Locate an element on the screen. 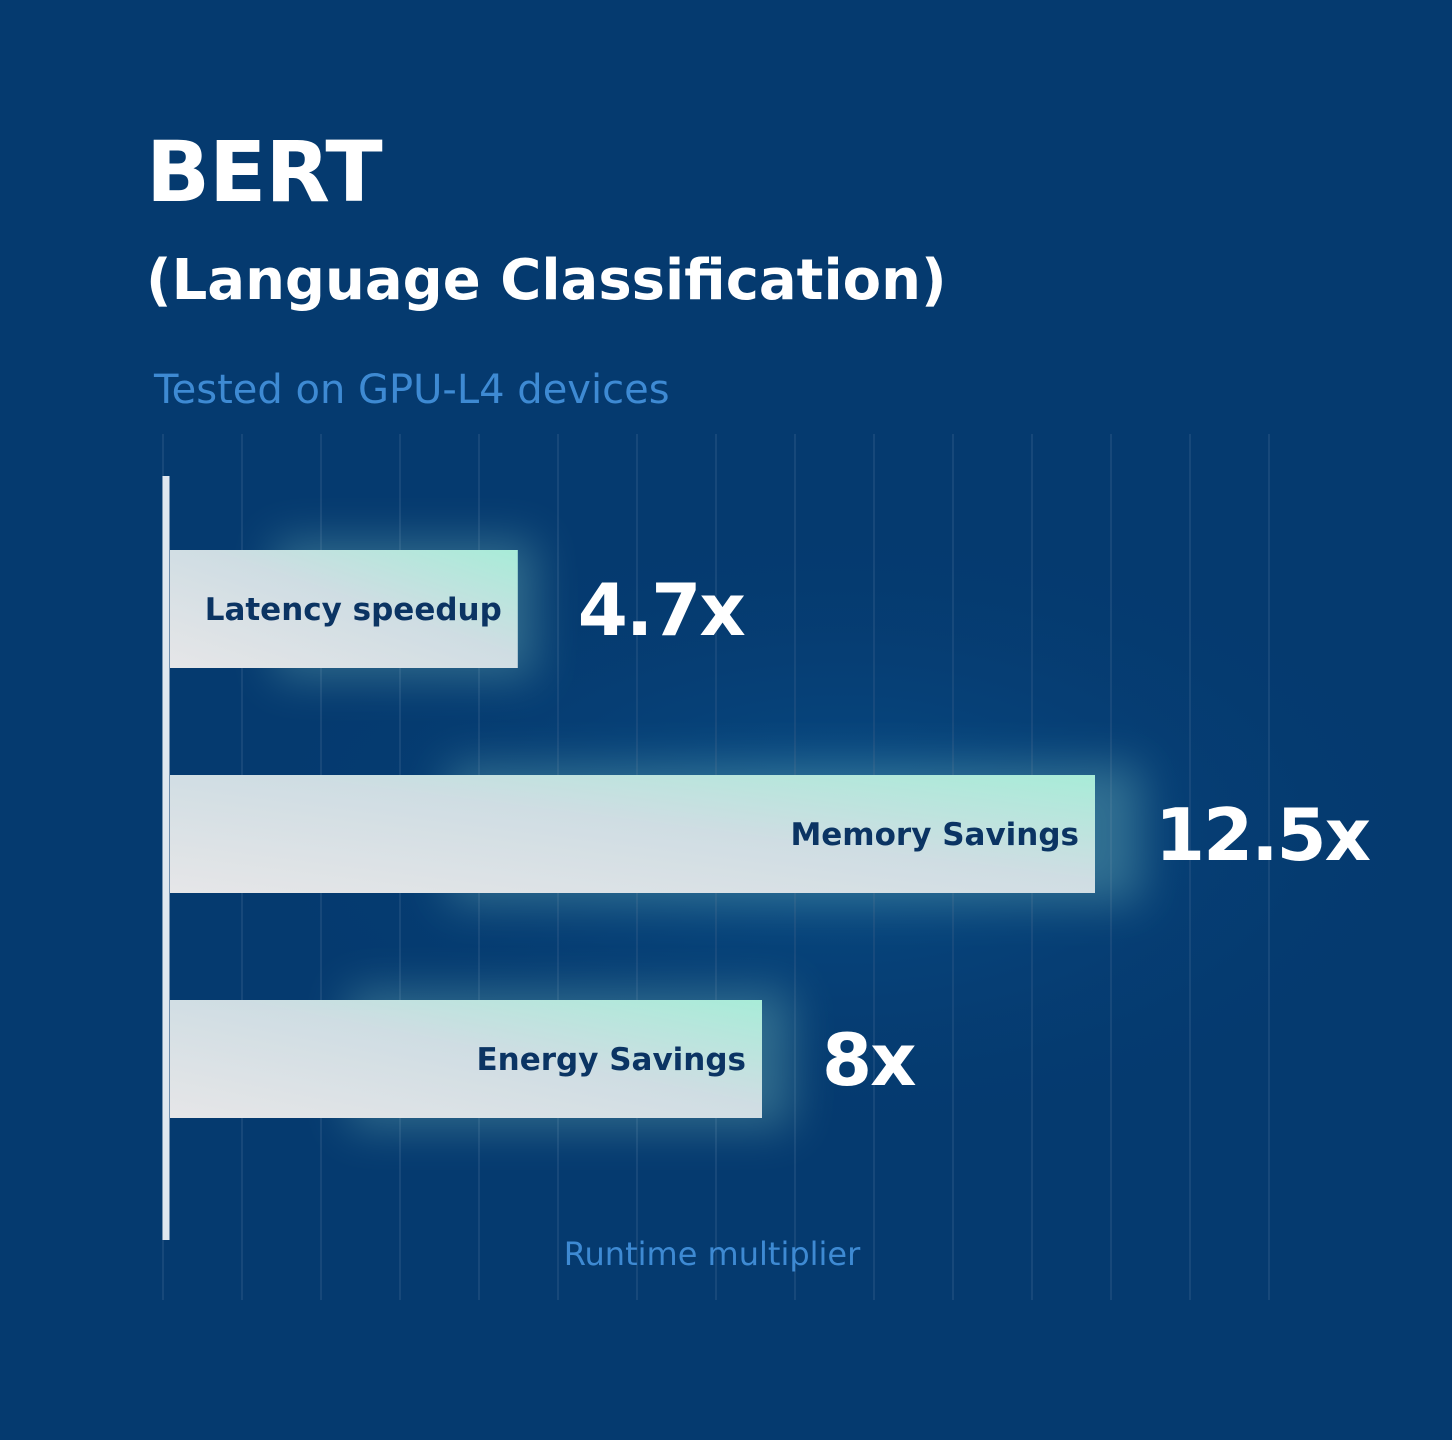  bar-value-label: 8x is located at coordinates (869, 1060).